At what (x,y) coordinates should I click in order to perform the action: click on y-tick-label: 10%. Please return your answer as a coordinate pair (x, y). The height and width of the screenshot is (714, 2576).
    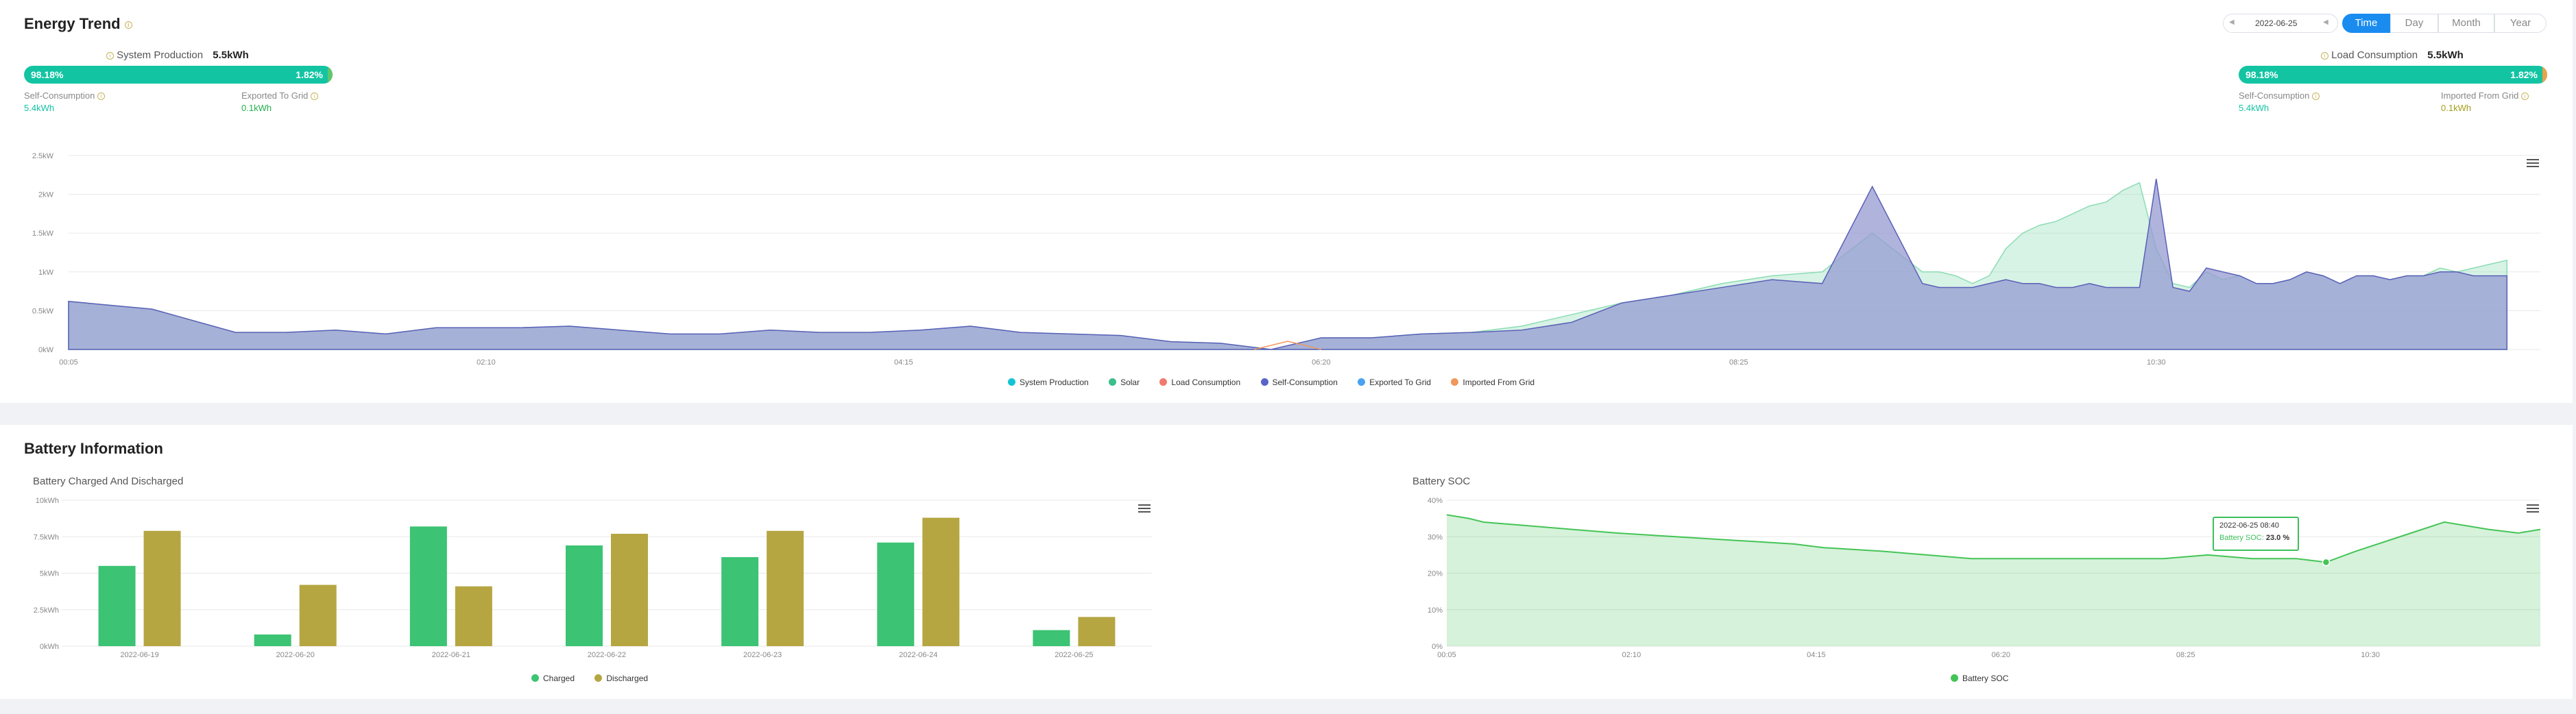
    Looking at the image, I should click on (1436, 610).